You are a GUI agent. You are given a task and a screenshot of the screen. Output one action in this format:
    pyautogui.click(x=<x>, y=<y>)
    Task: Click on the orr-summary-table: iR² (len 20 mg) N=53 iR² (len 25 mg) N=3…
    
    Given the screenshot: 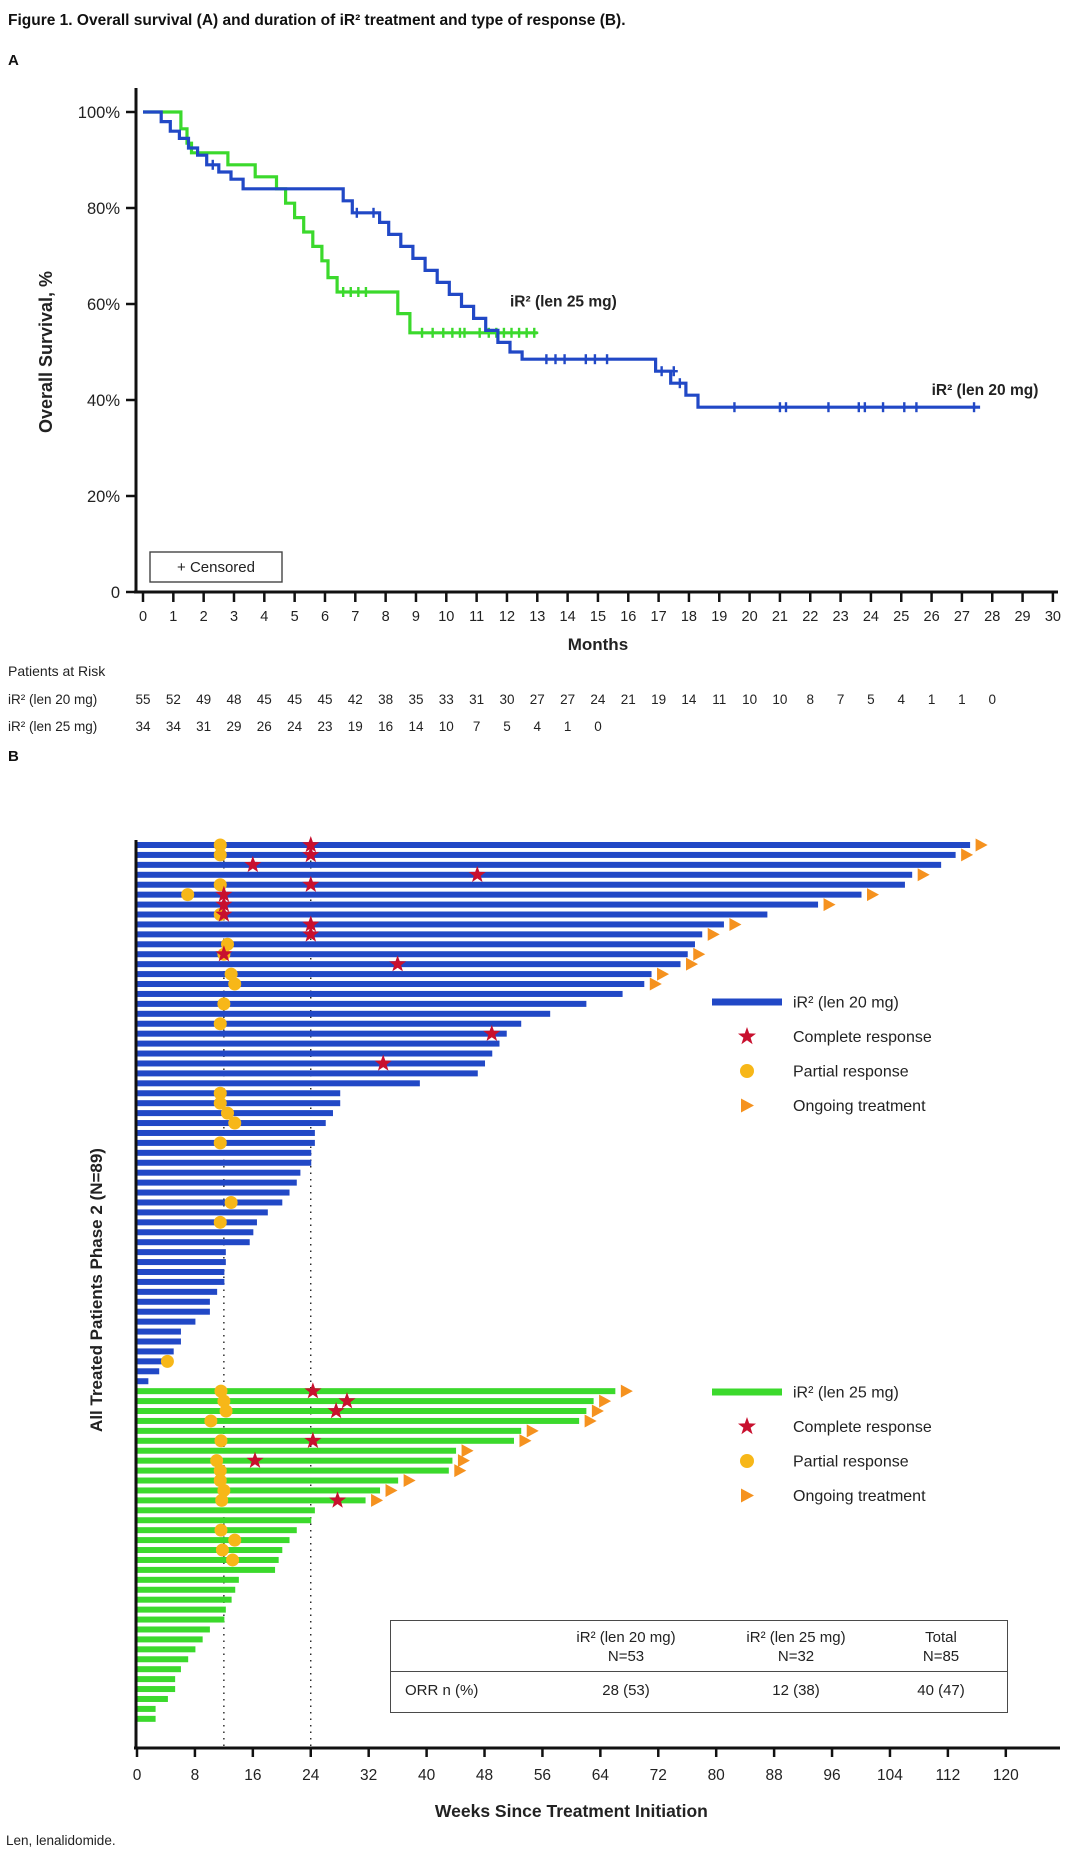 What is the action you would take?
    pyautogui.click(x=699, y=1666)
    